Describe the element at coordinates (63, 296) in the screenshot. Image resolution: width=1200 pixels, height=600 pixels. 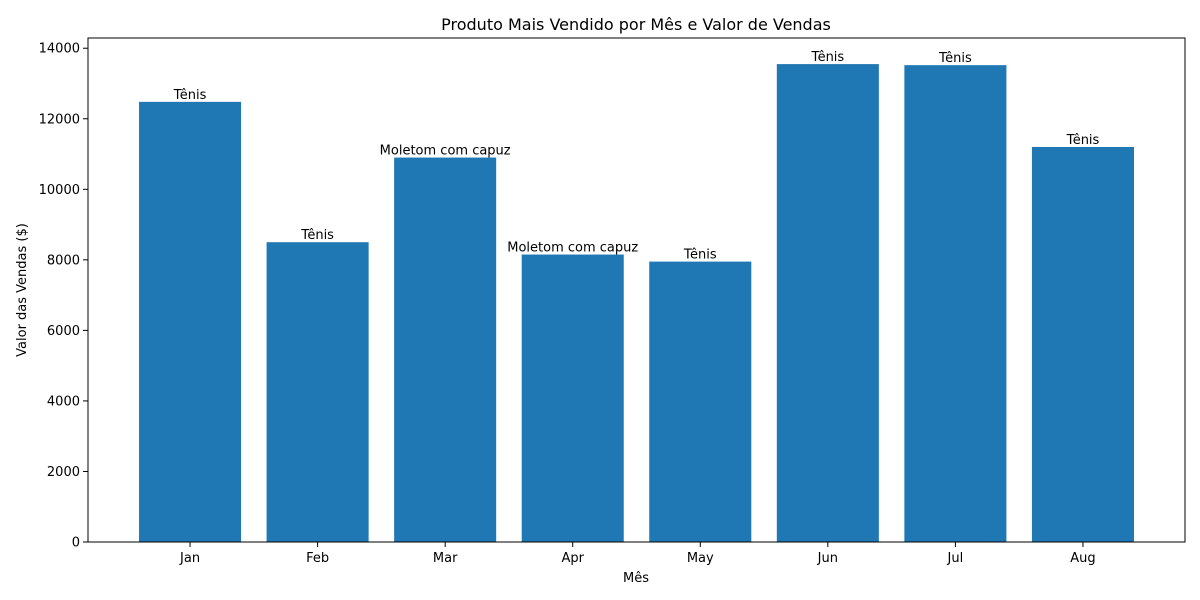
I see `y-axis: 0 2000 4000 6000 8000 10000 12000 14000` at that location.